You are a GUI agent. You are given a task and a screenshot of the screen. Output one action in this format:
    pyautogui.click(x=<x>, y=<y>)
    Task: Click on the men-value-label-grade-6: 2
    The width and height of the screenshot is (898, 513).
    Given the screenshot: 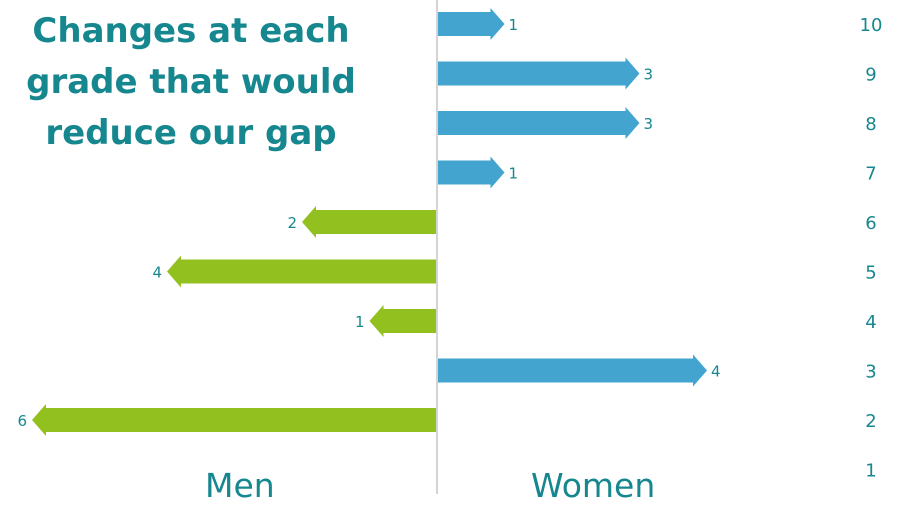 What is the action you would take?
    pyautogui.click(x=292, y=223)
    